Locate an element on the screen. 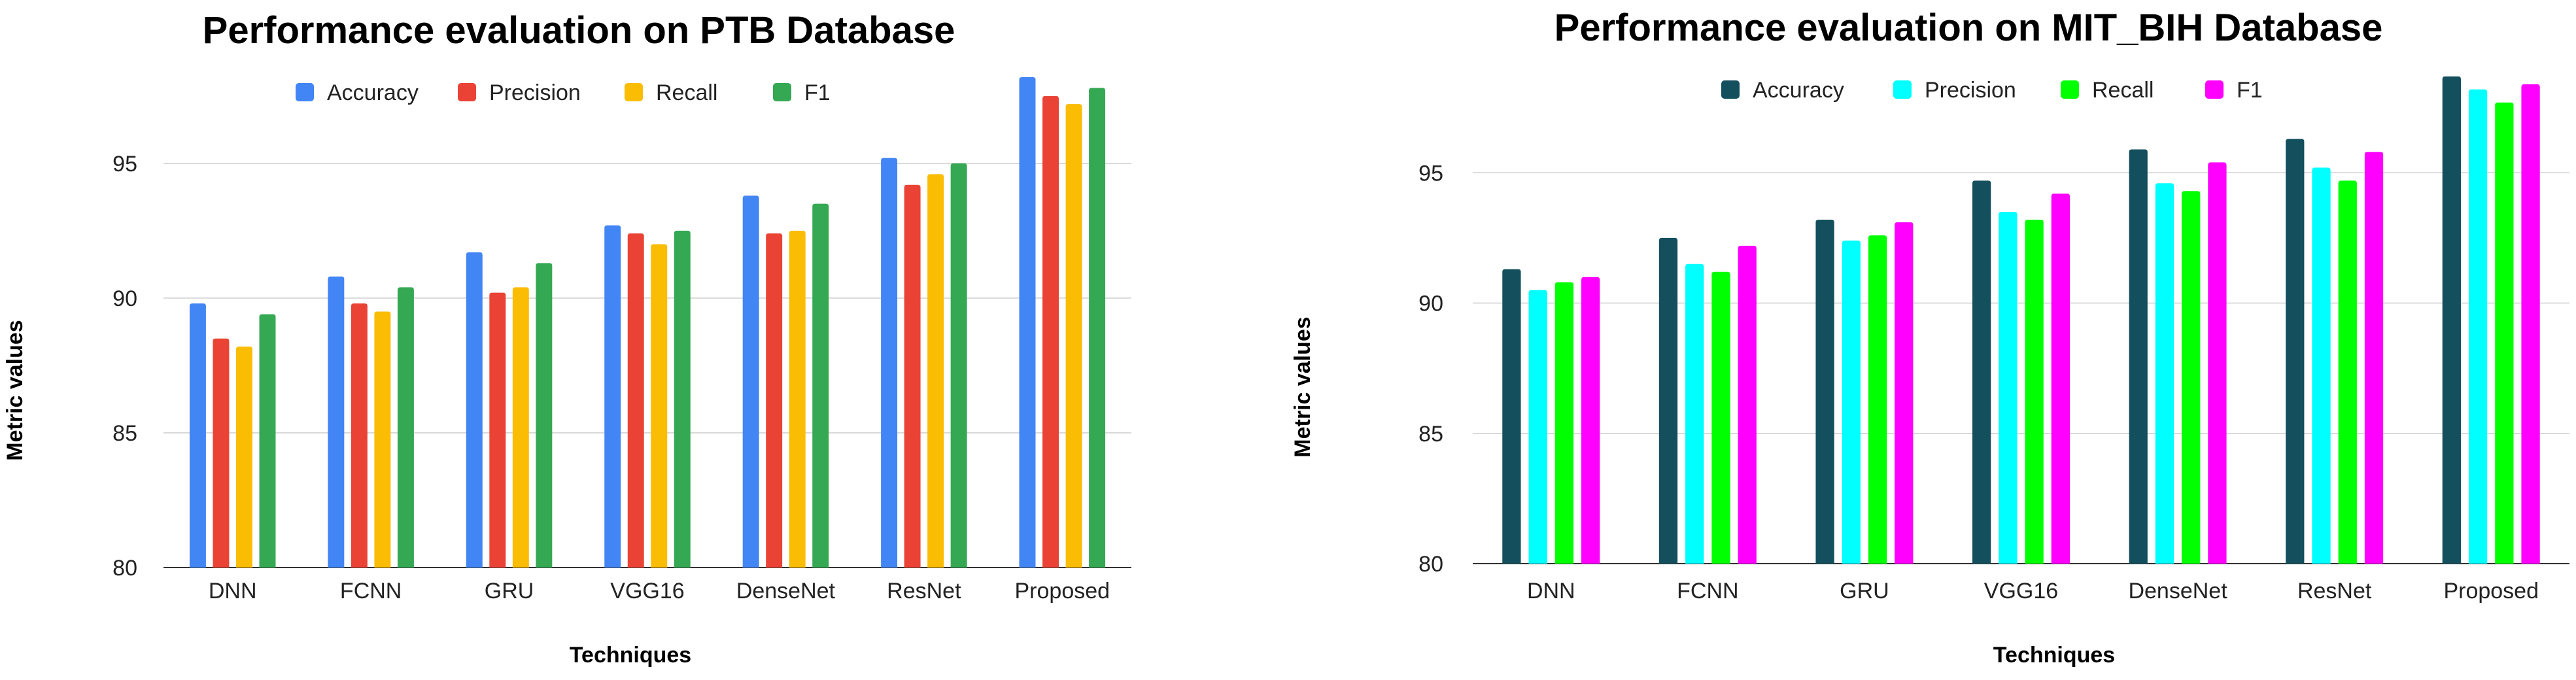 This screenshot has width=2576, height=680. y-axis-title: Metric values is located at coordinates (1303, 386).